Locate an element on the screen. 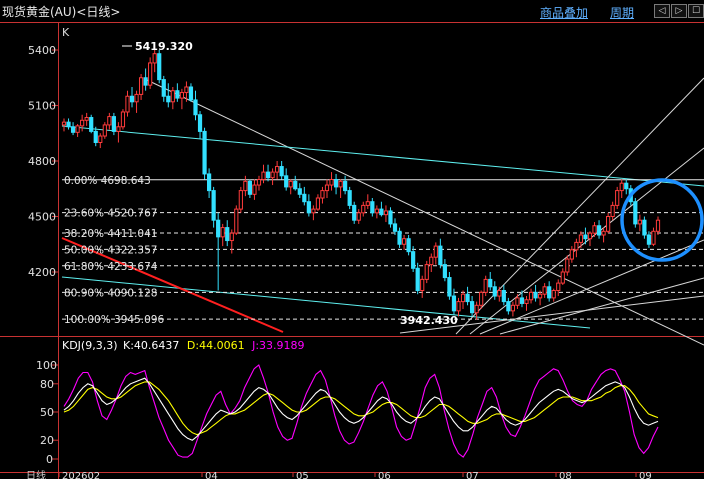 This screenshot has height=479, width=704. price-axis: 5400 5100 4800 4500 4200 is located at coordinates (43, 161).